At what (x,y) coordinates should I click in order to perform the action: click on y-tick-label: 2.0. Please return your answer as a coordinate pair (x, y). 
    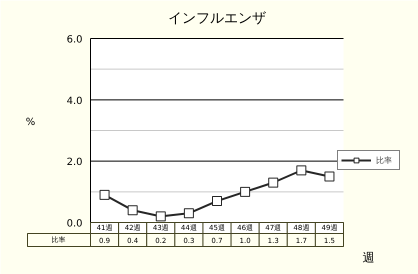
    Looking at the image, I should click on (74, 162).